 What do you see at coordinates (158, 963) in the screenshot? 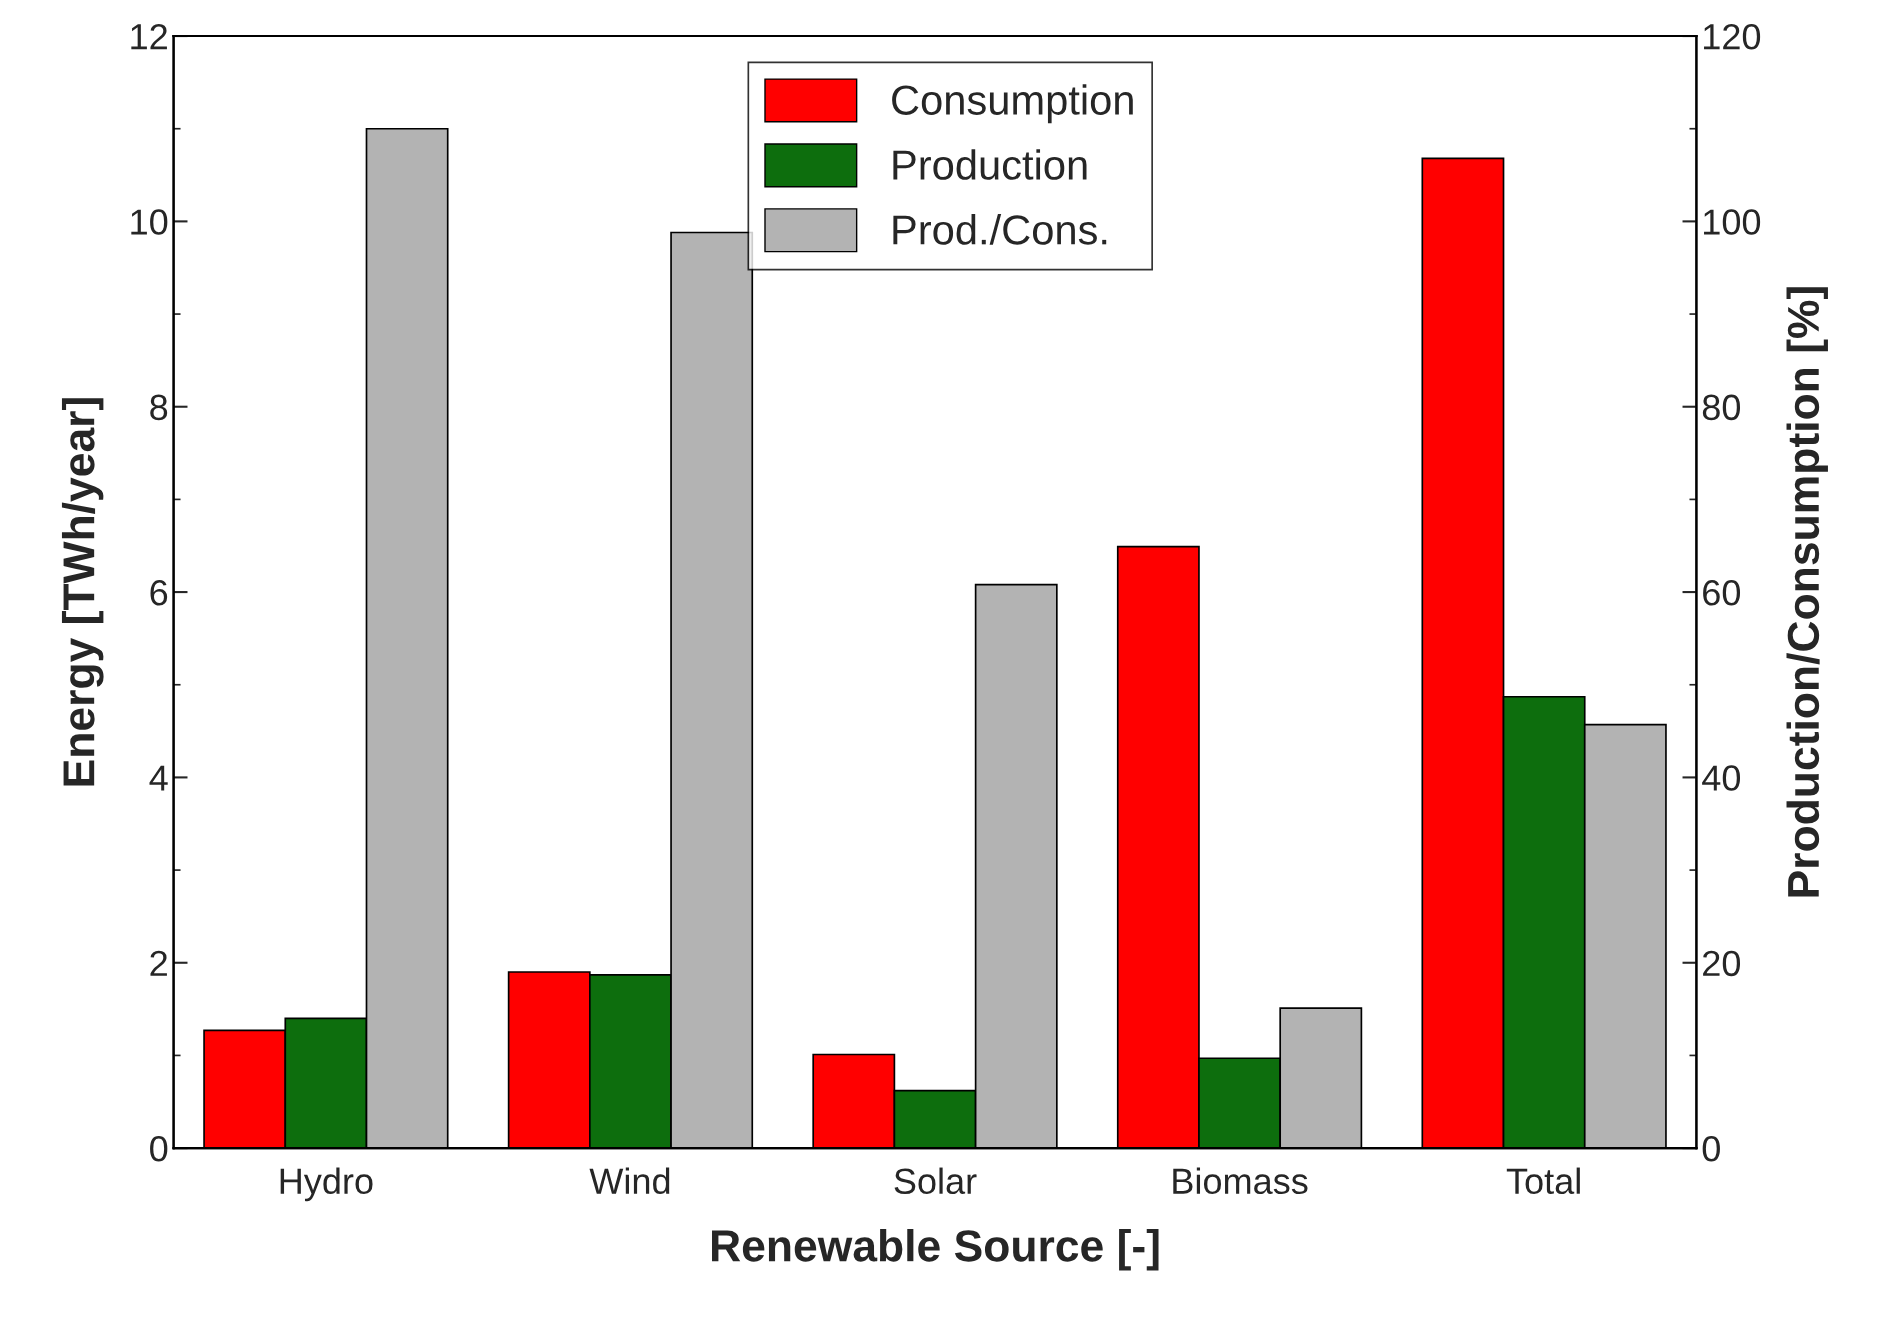
I see `y-tick-label: 2` at bounding box center [158, 963].